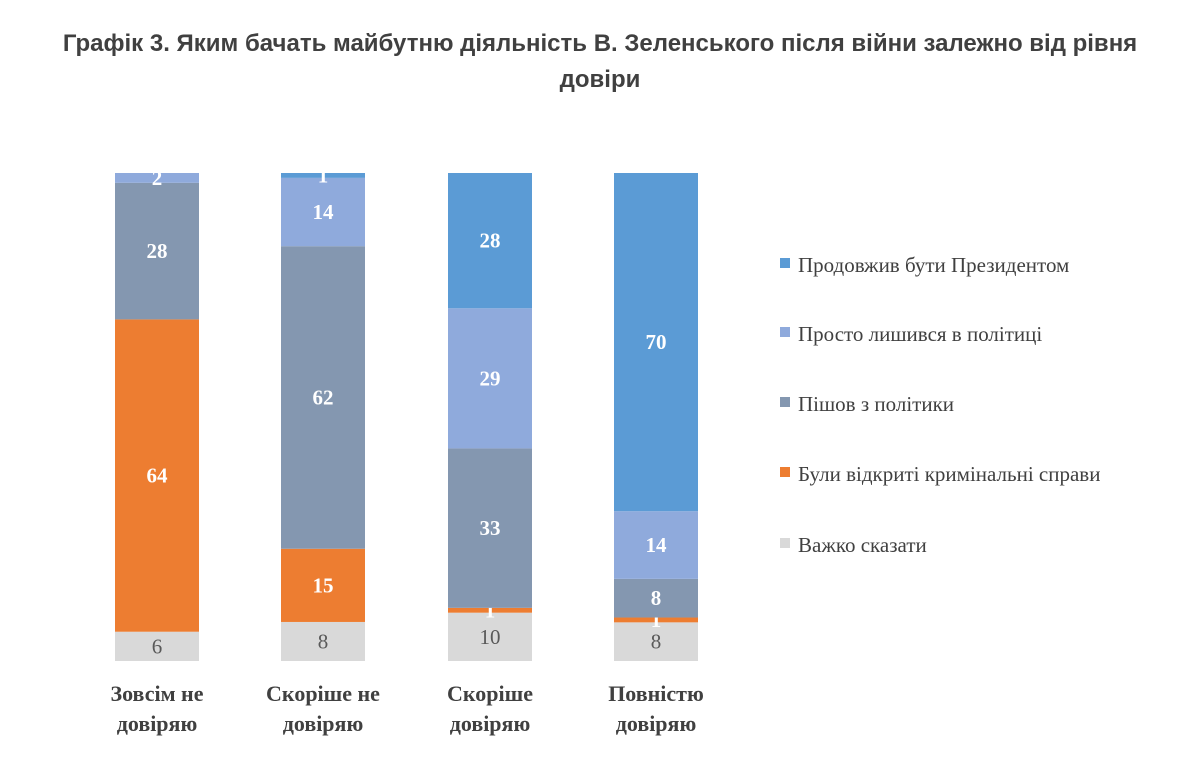 This screenshot has width=1200, height=777. I want to click on x-tick-label: Скоріше не, so click(323, 693).